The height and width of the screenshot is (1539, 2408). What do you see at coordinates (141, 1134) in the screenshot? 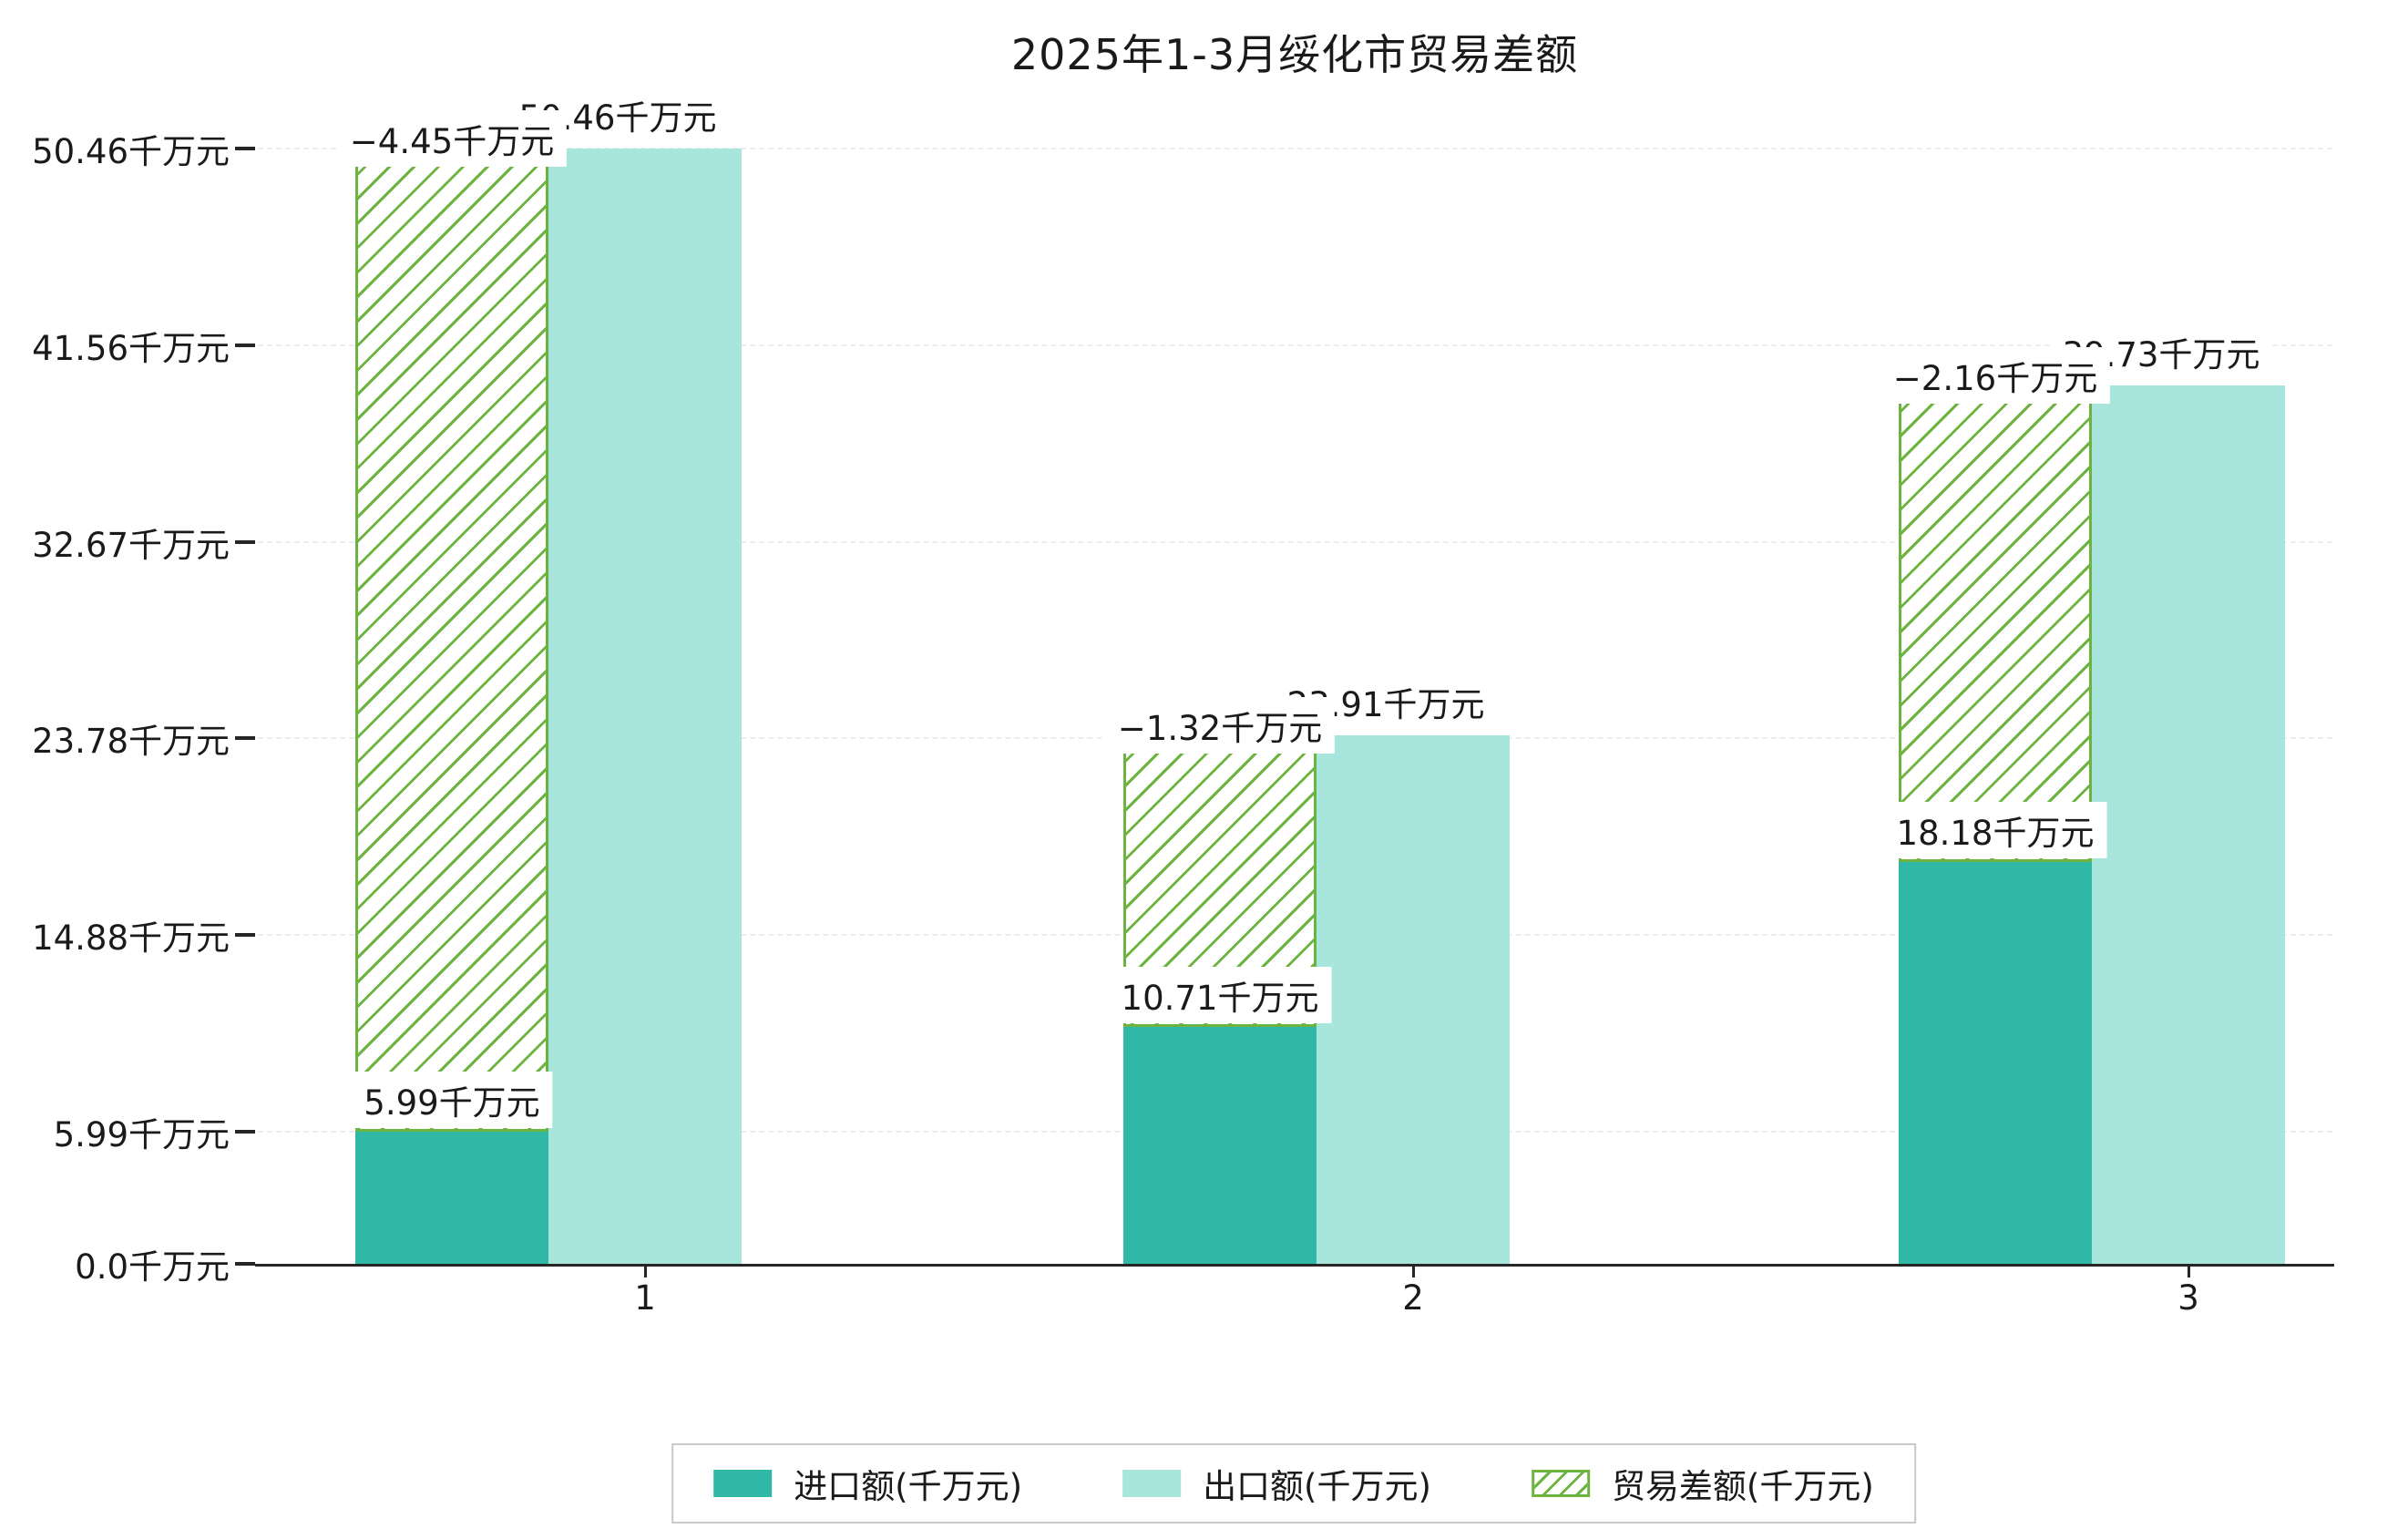
I see `y-tick-label: 5.99千万元` at bounding box center [141, 1134].